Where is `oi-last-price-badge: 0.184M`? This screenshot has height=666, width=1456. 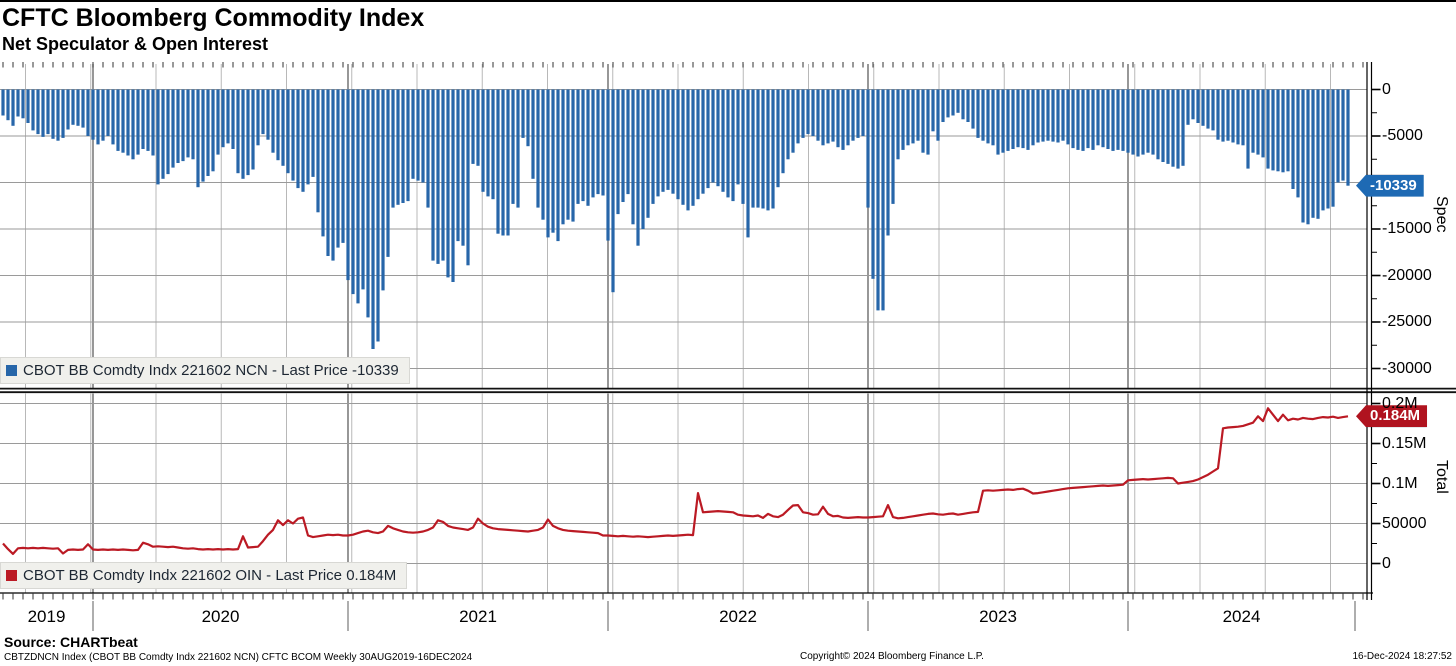 oi-last-price-badge: 0.184M is located at coordinates (1392, 416).